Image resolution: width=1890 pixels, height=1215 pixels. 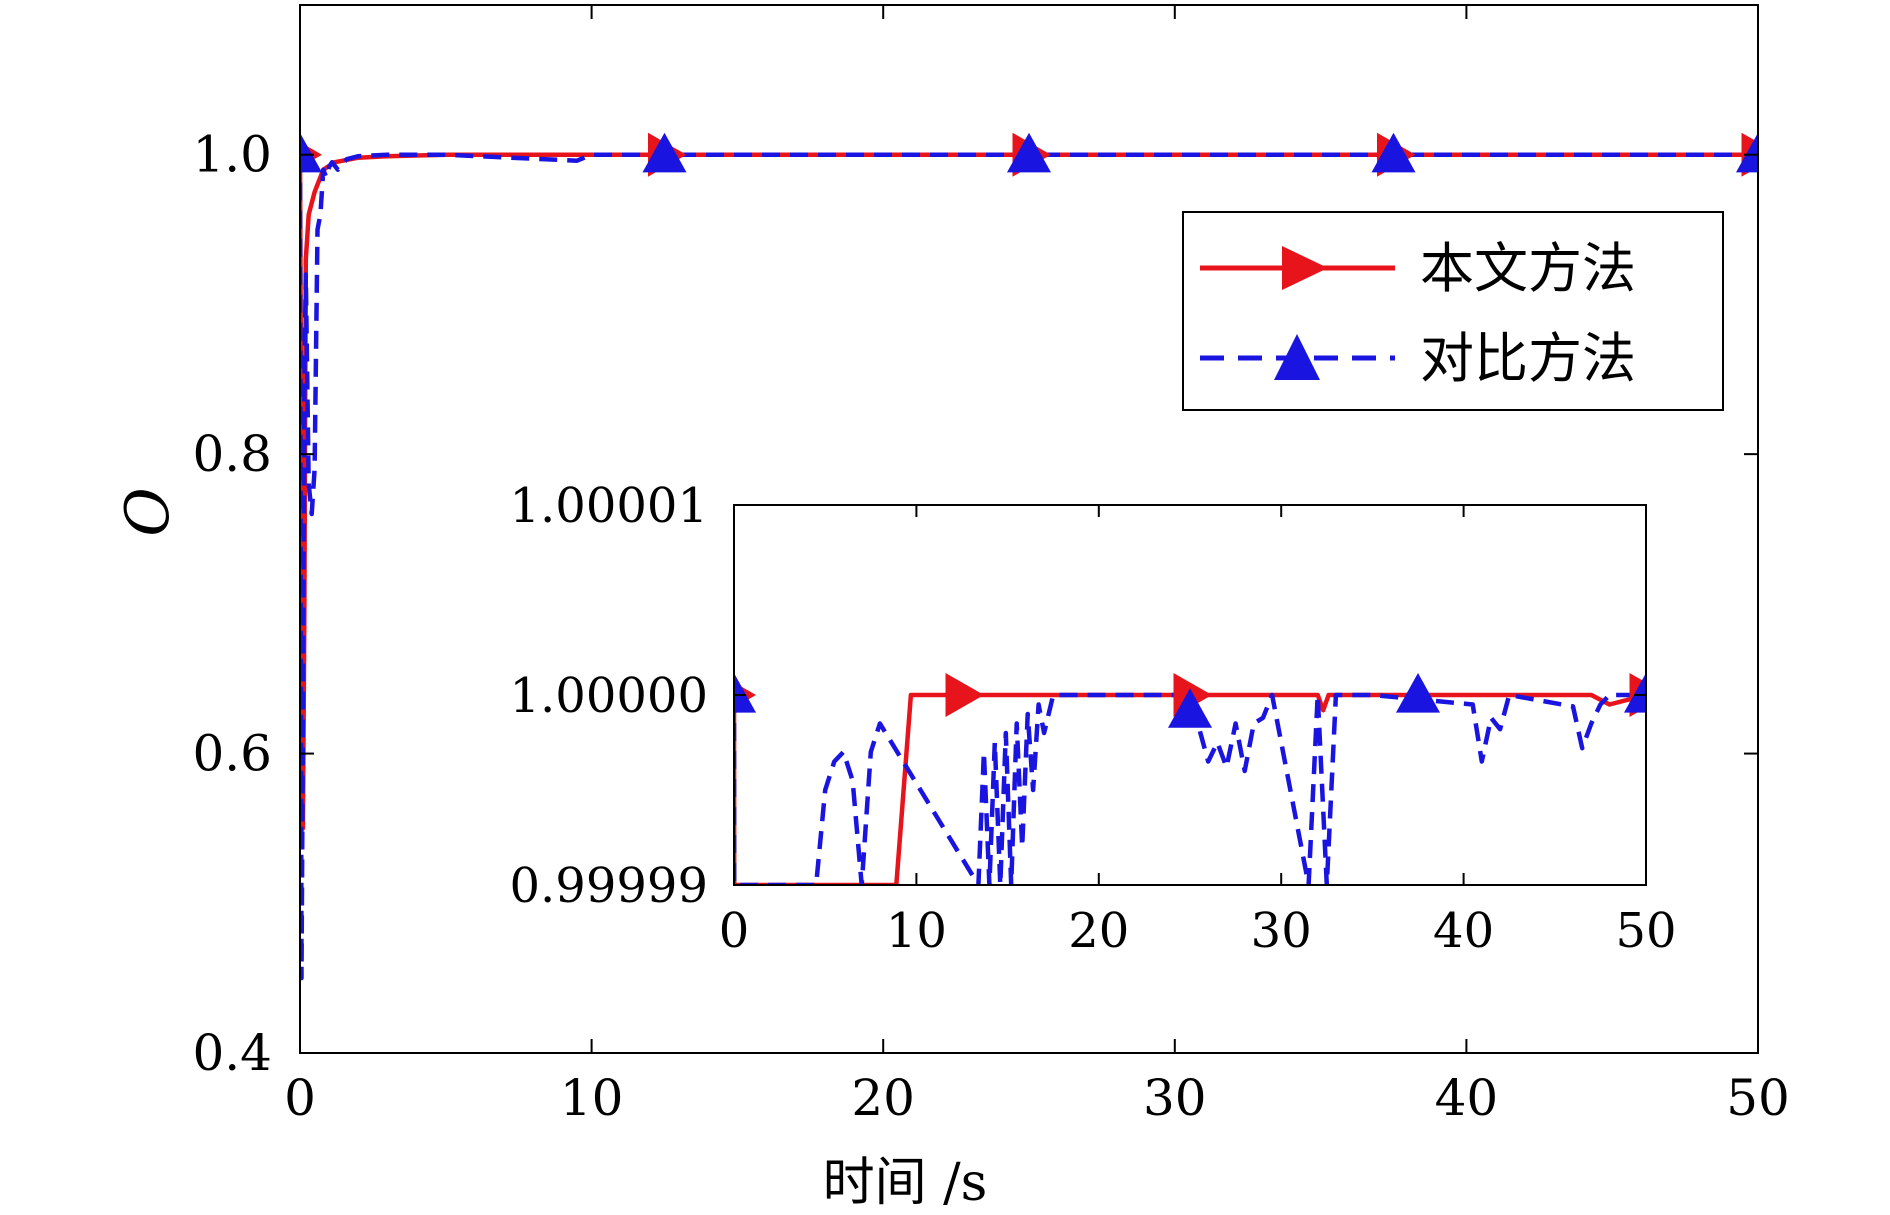 I want to click on legend: 本文方法 对比方法, so click(x=1453, y=311).